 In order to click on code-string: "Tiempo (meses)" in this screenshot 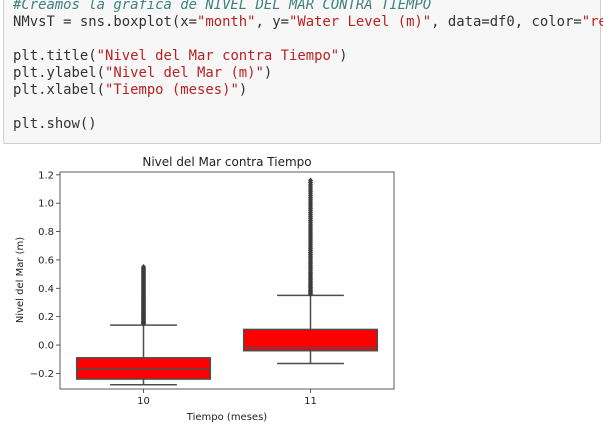, I will do `click(172, 90)`.